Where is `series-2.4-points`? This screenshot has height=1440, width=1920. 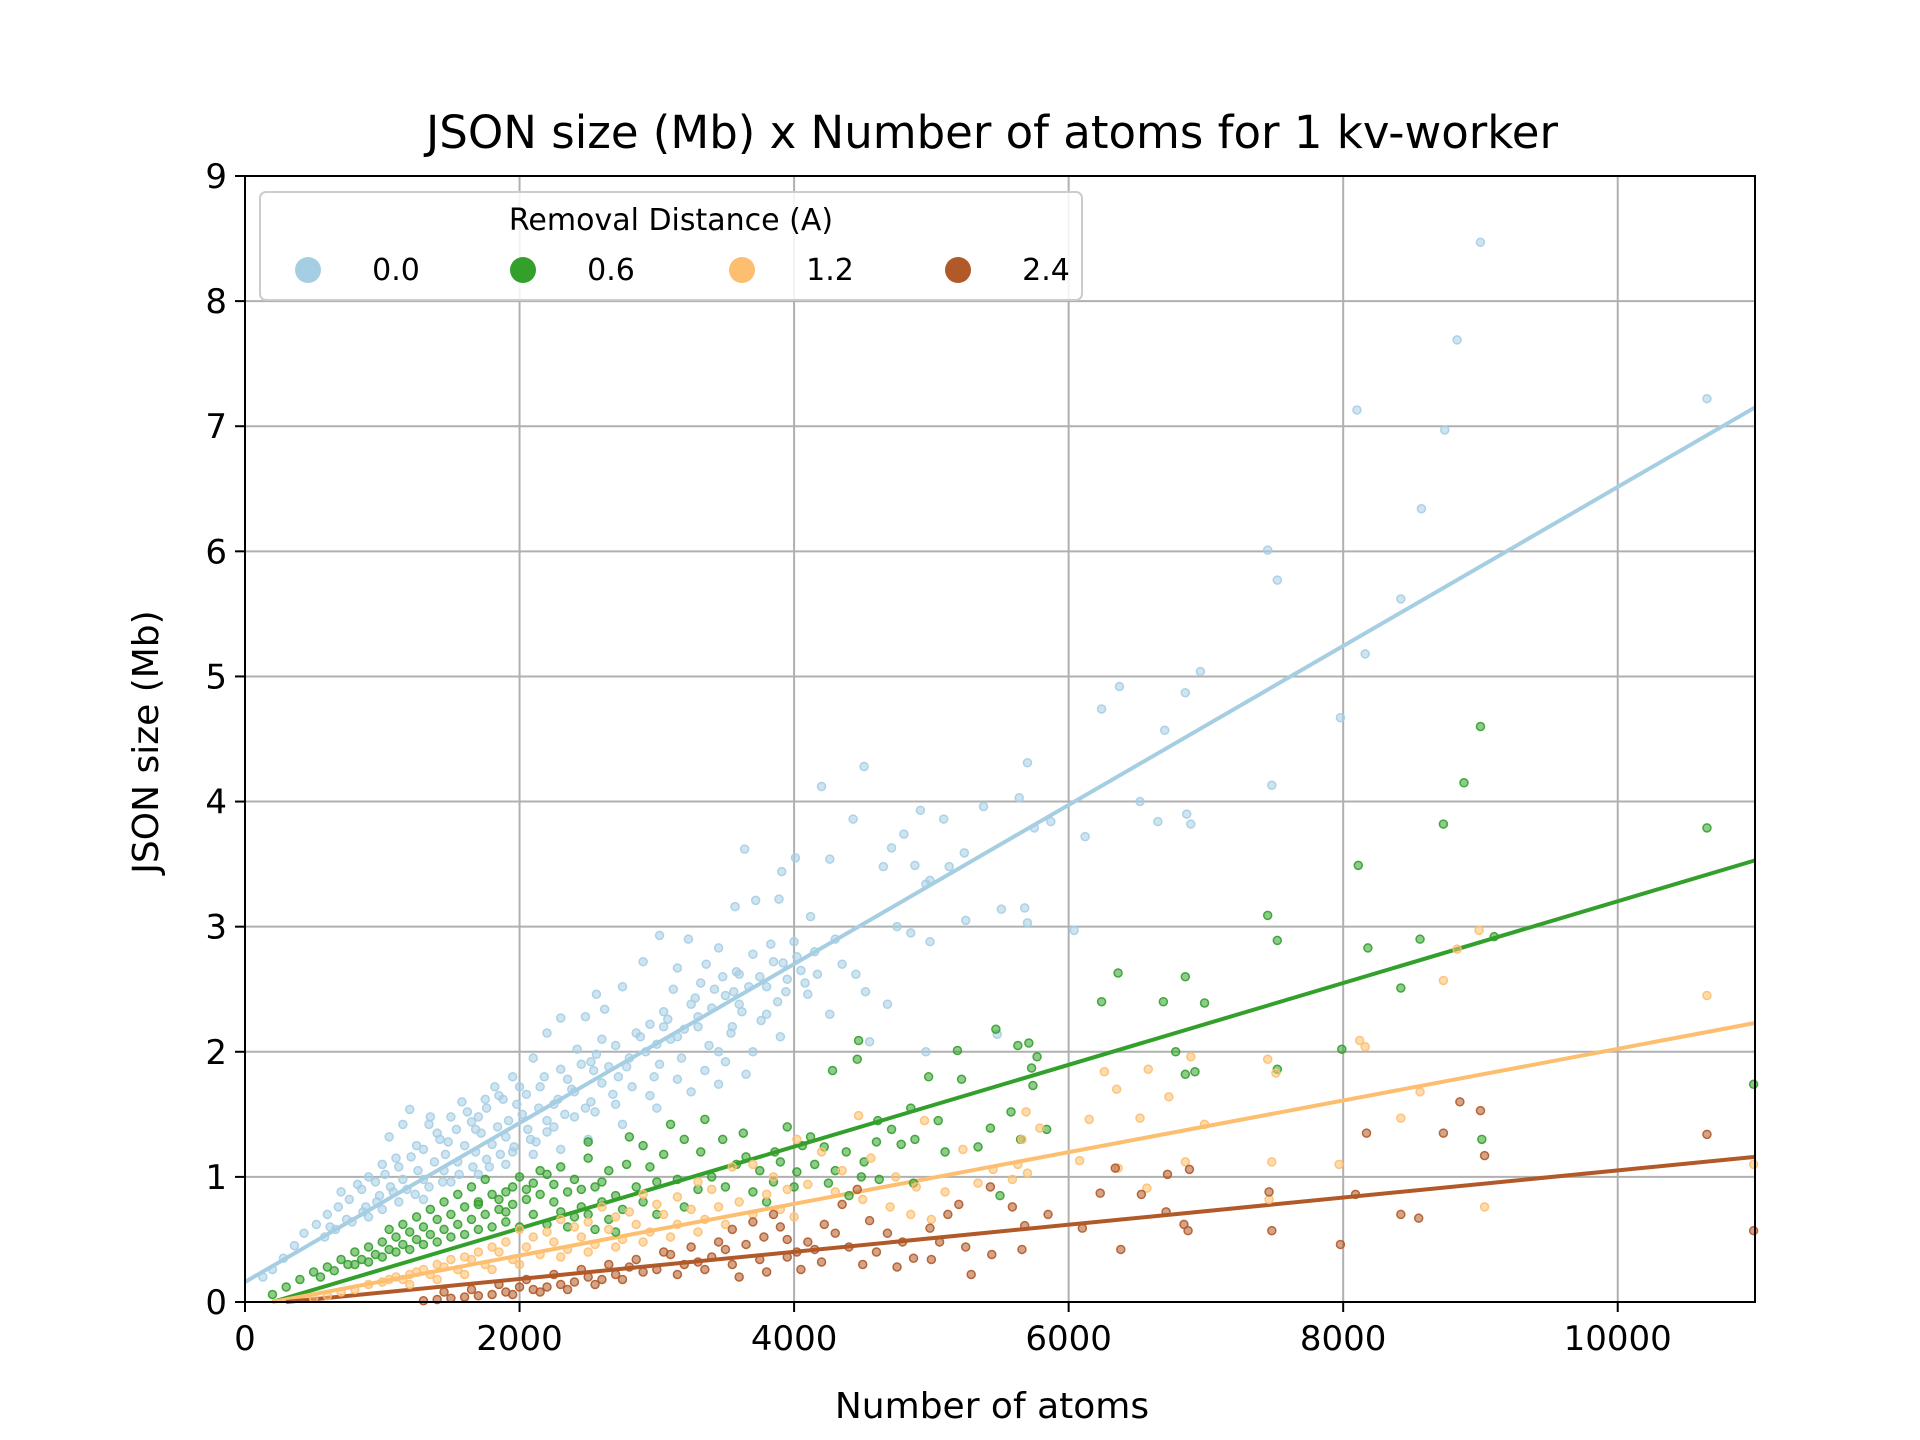
series-2.4-points is located at coordinates (1088, 1201).